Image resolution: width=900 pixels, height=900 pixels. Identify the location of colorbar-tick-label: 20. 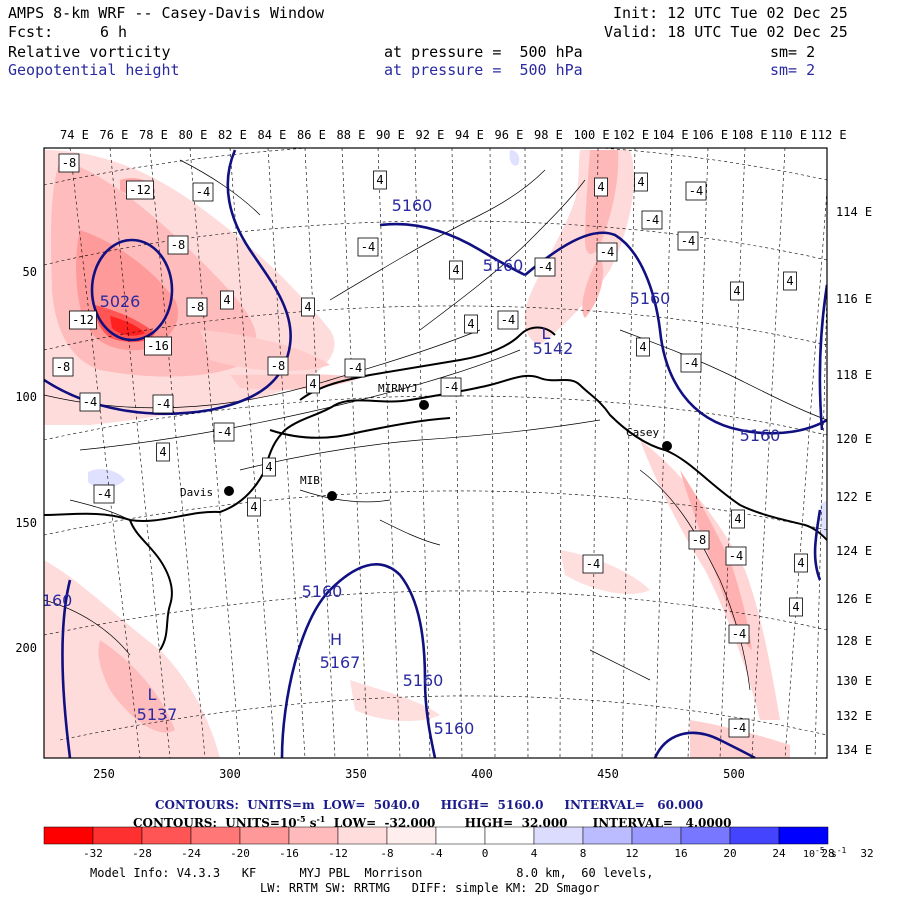
(729, 853).